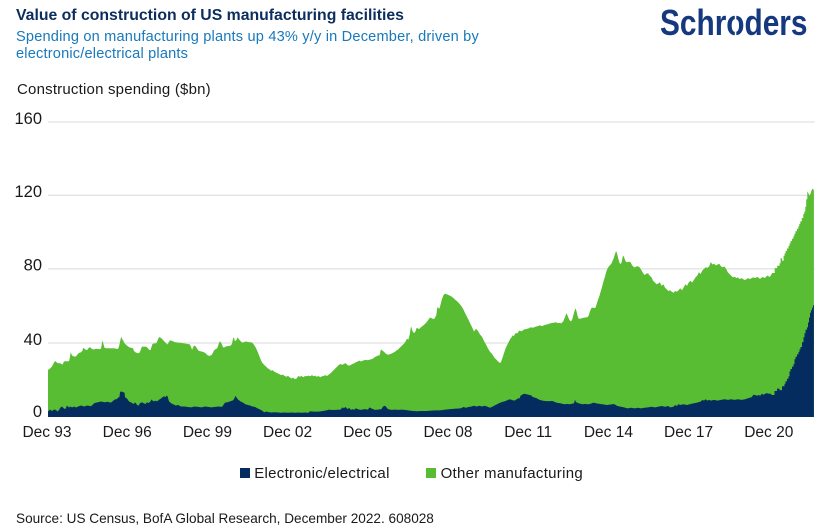  Describe the element at coordinates (46, 432) in the screenshot. I see `svg-text: Dec 93` at that location.